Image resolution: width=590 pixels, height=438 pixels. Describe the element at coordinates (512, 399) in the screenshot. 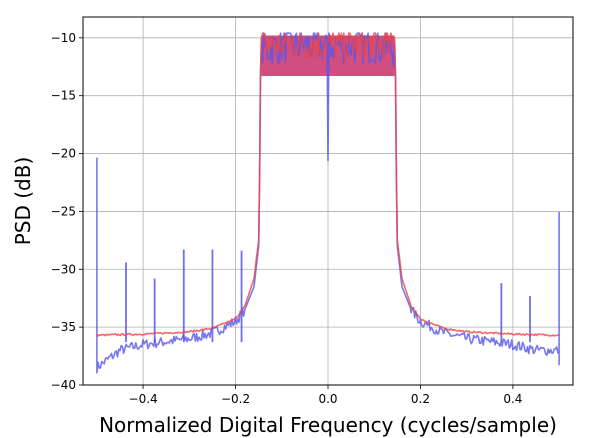

I see `x-tick-label: 0.4` at that location.